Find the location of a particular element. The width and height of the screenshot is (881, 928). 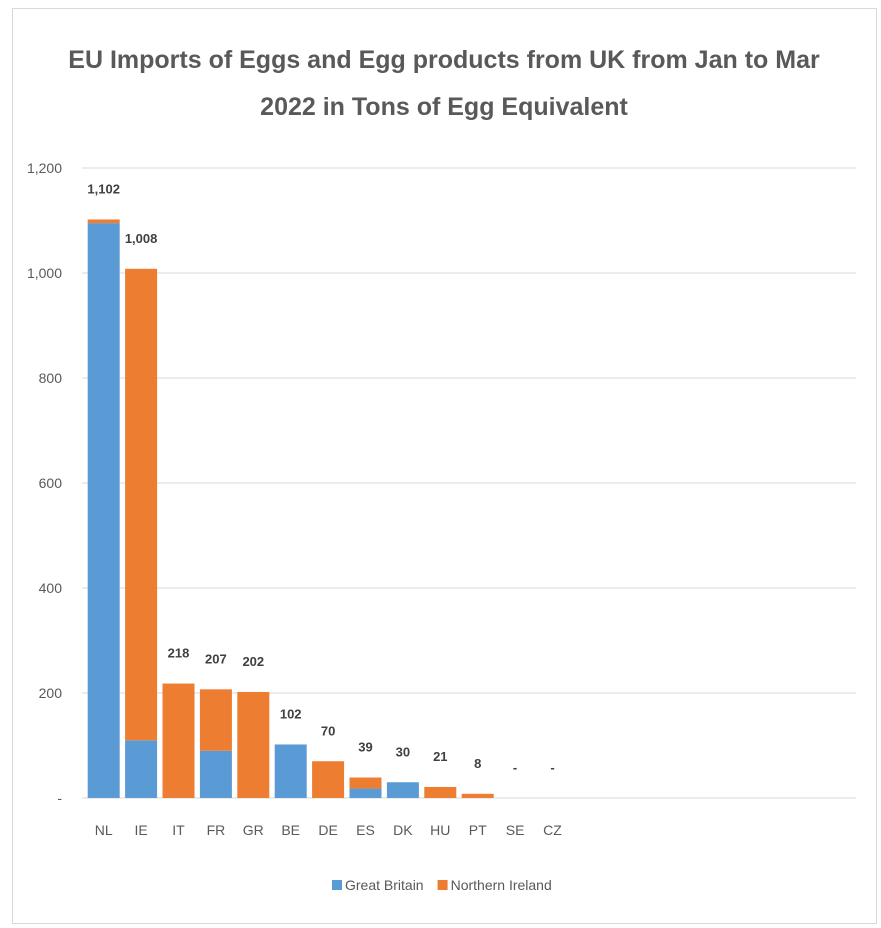

x-tick-label-nl: NL is located at coordinates (104, 830).